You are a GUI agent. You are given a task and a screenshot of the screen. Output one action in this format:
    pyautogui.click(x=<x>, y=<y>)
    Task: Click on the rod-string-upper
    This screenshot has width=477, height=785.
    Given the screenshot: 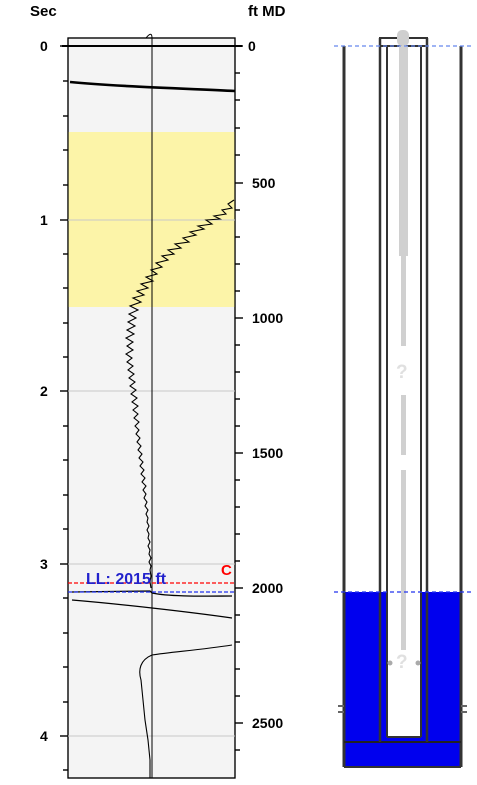 What is the action you would take?
    pyautogui.click(x=403, y=151)
    